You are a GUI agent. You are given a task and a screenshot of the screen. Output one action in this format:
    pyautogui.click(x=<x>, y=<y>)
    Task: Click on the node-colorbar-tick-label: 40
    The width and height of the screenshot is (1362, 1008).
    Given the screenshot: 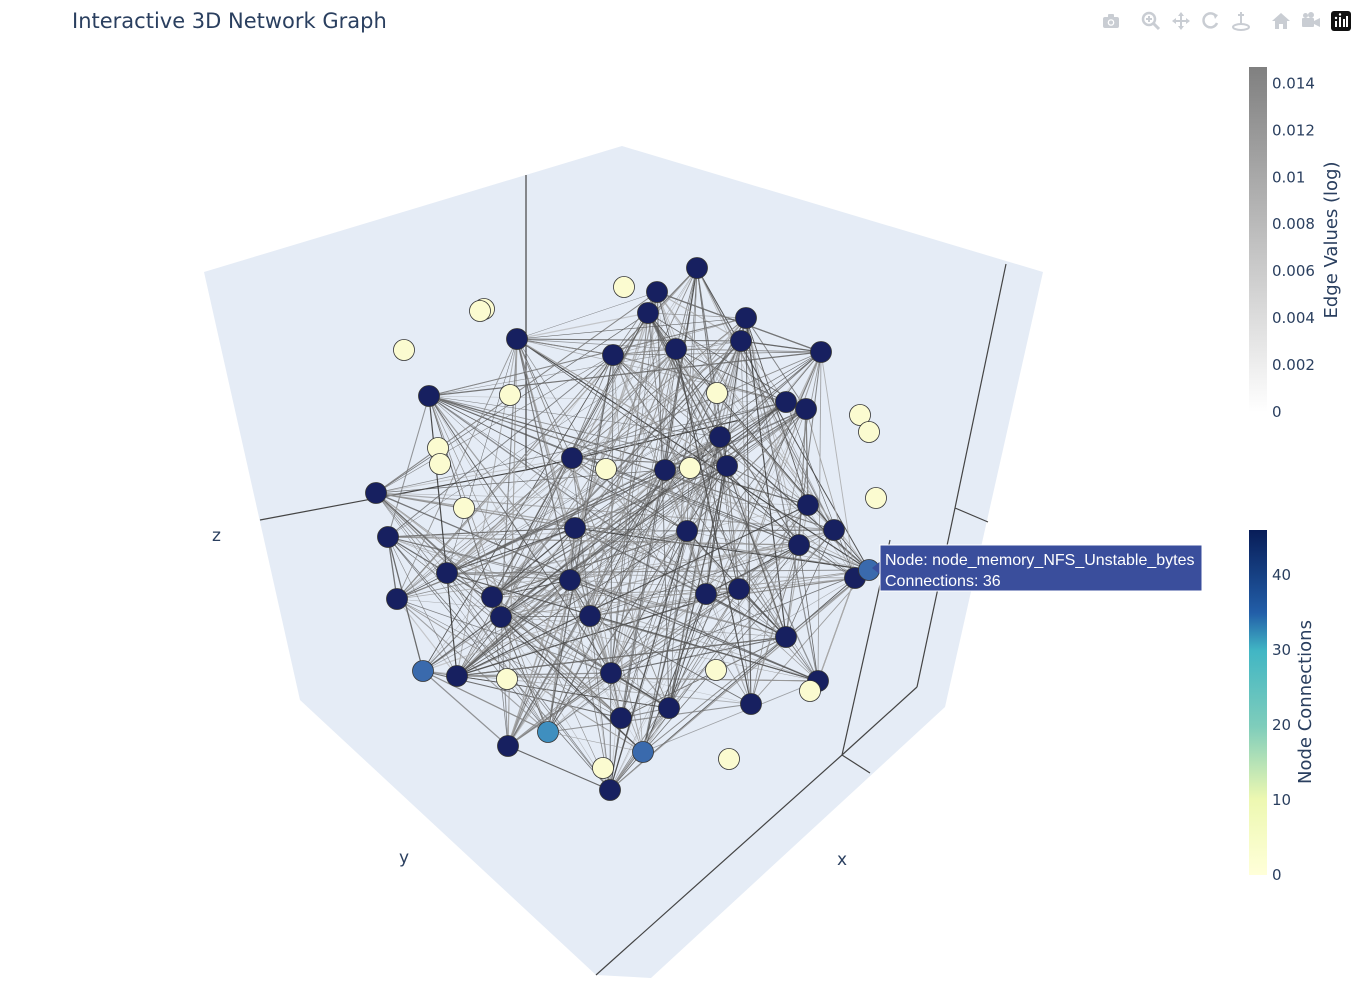 What is the action you would take?
    pyautogui.click(x=1281, y=575)
    